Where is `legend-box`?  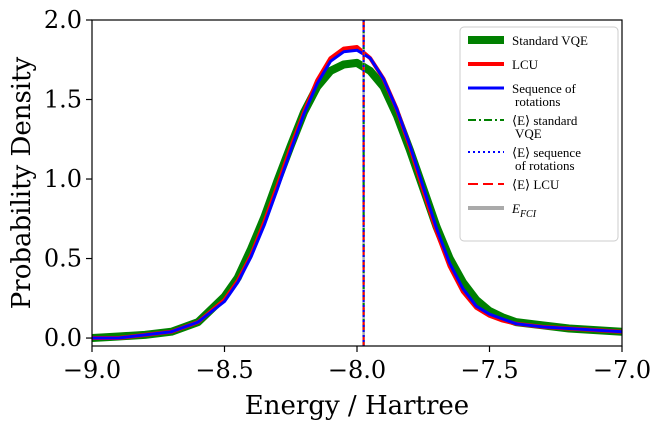 legend-box is located at coordinates (539, 134).